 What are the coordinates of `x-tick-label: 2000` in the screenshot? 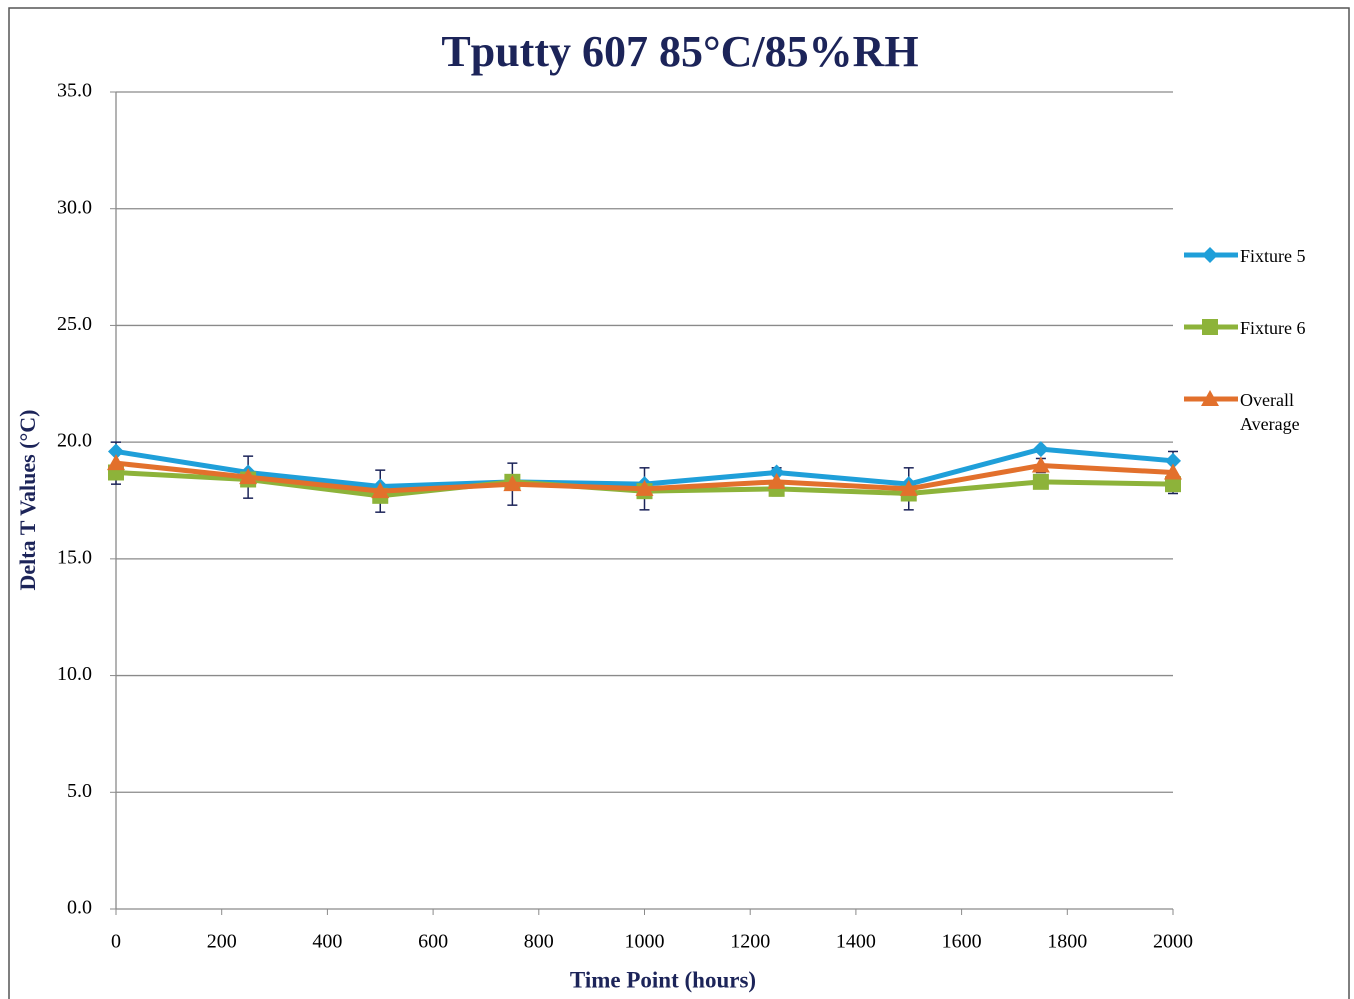 It's located at (1173, 942).